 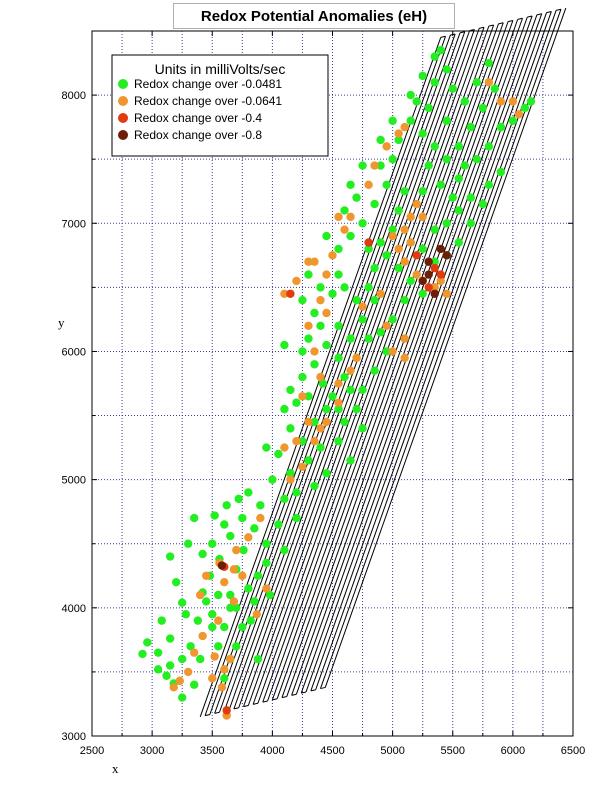 I want to click on x-tick-label: 4000, so click(x=272, y=751).